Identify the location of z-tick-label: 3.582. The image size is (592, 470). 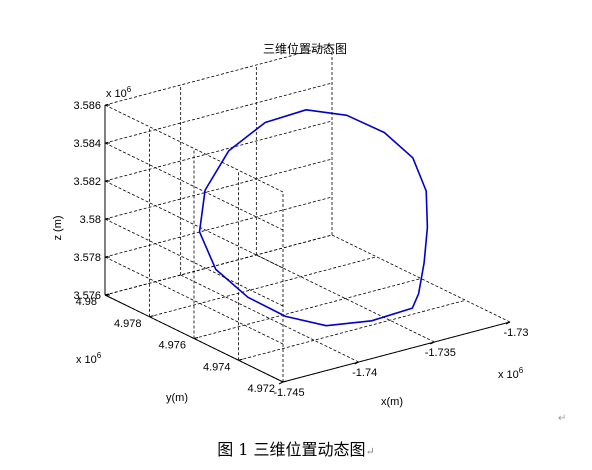
(87, 182).